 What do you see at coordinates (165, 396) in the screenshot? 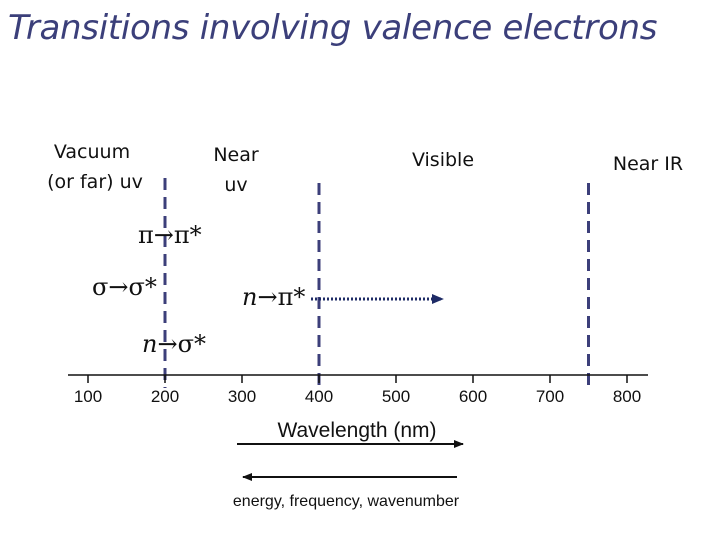
I see `tick-label-200: 200` at bounding box center [165, 396].